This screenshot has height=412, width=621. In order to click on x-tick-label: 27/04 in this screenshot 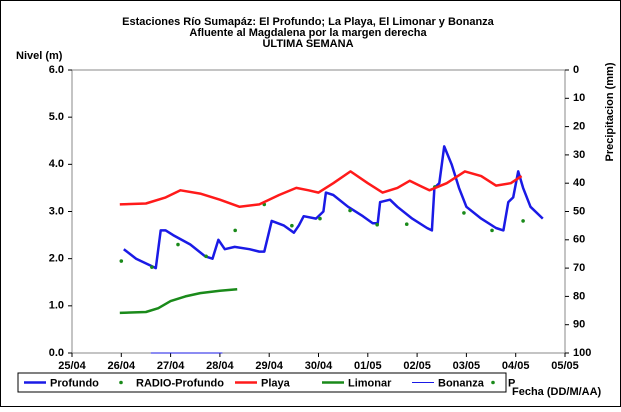, I will do `click(171, 366)`.